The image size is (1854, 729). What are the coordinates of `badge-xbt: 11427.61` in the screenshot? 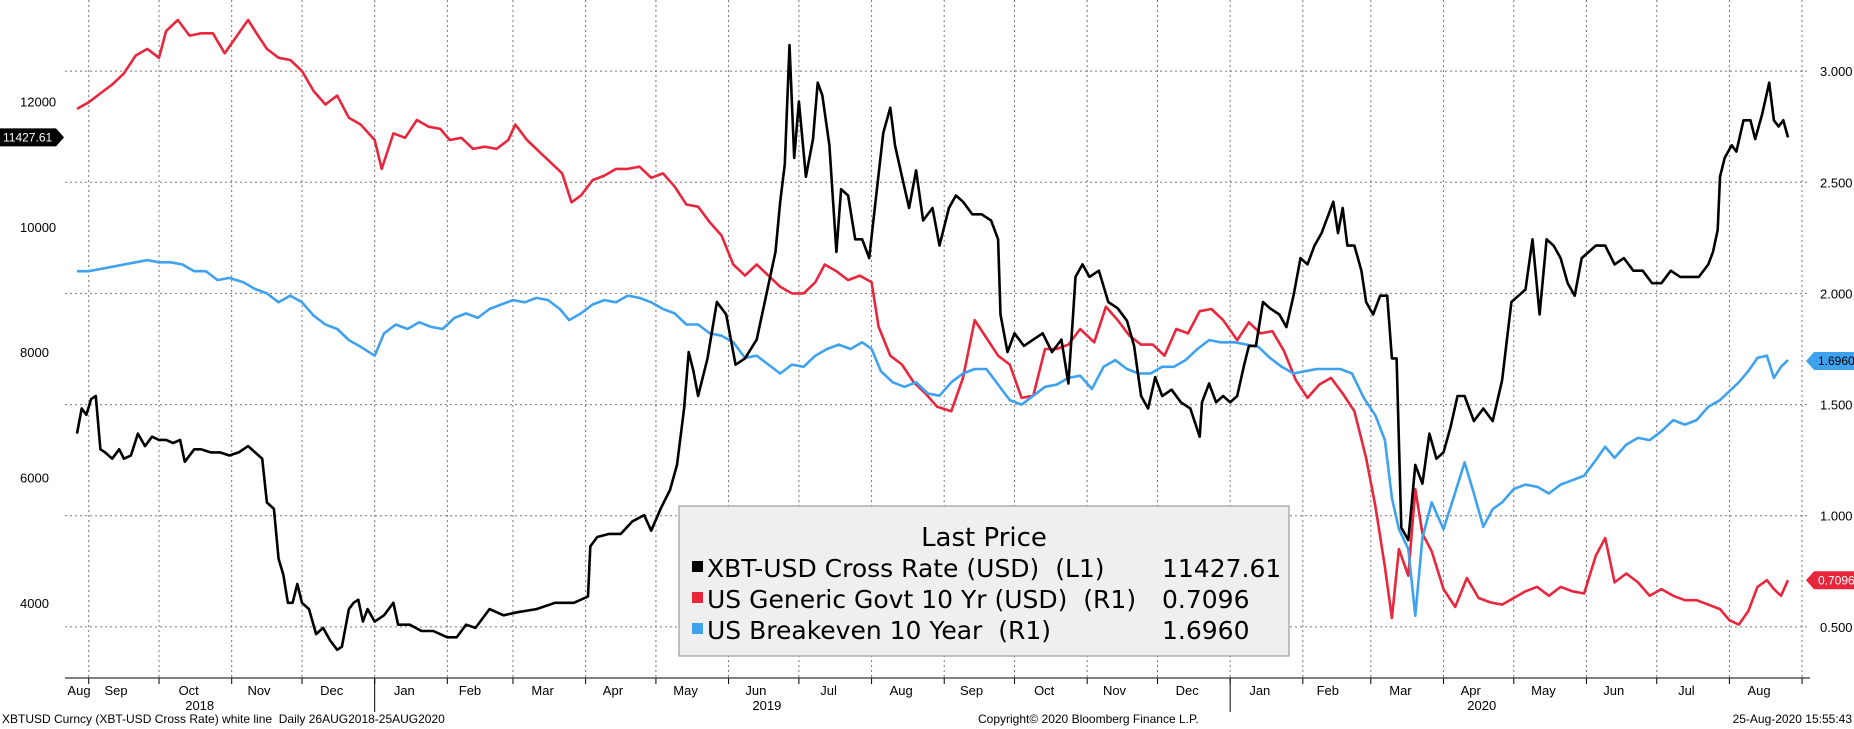 It's located at (32, 137).